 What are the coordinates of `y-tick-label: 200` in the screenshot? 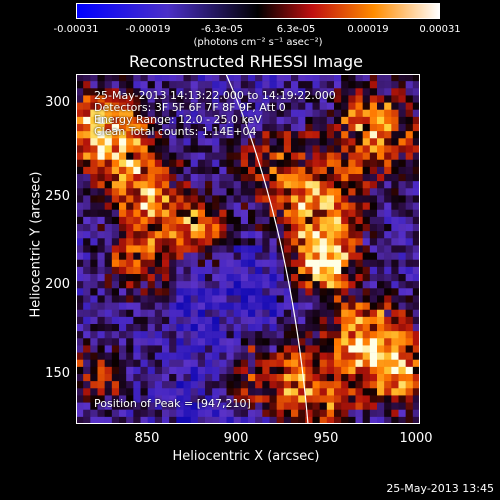 It's located at (57, 284).